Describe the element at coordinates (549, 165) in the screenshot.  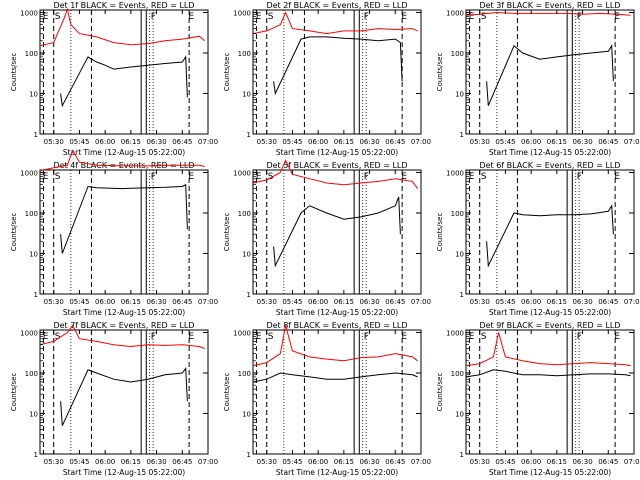
I see `chart-title: Det 6f BLACK = Events, RED = LLD` at that location.